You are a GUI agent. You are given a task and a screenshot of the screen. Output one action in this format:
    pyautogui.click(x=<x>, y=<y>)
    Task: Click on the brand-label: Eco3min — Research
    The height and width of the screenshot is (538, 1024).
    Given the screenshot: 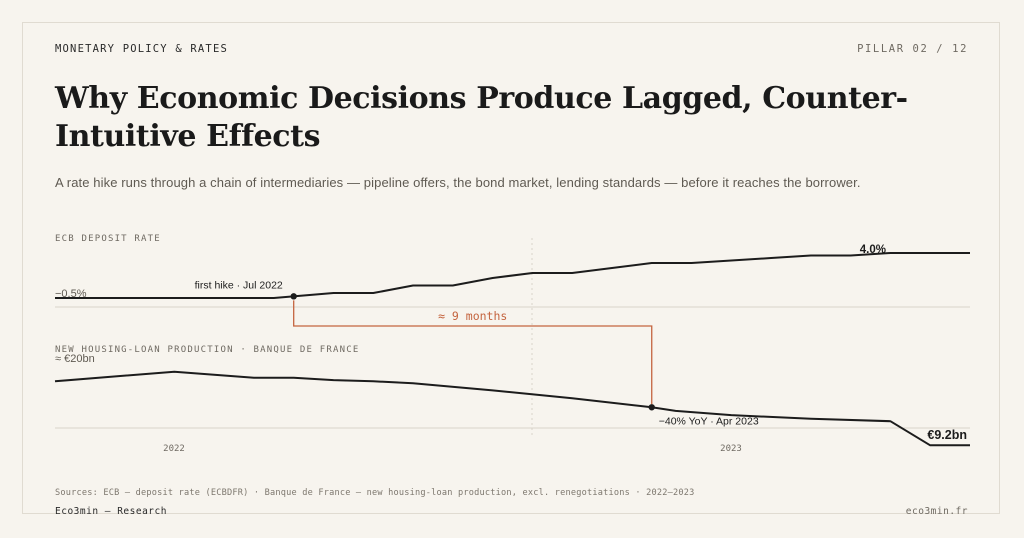 What is the action you would take?
    pyautogui.click(x=111, y=511)
    